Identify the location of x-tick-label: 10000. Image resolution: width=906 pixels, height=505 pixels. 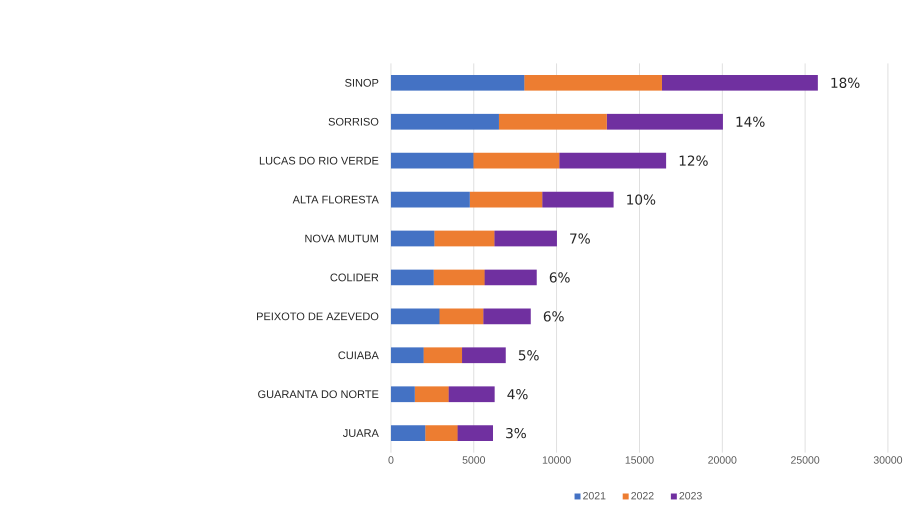
(556, 460).